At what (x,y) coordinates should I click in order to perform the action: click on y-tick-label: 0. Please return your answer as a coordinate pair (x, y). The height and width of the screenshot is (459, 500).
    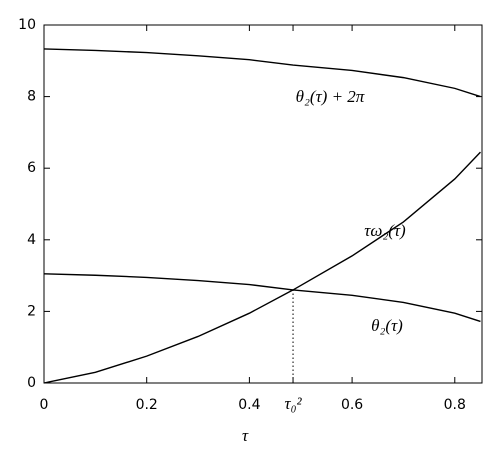
    Looking at the image, I should click on (31, 383).